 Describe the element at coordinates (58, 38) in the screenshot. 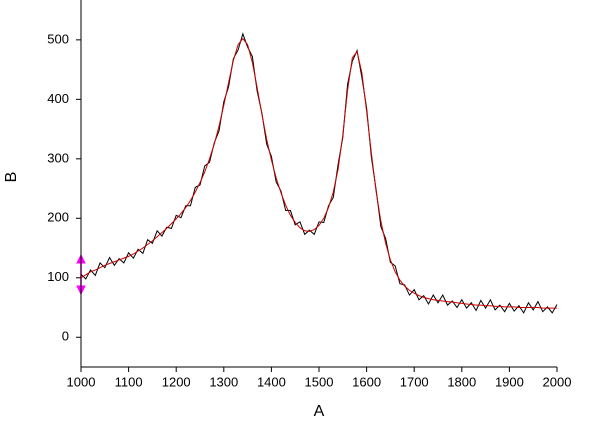

I see `y-tick-label: 500` at that location.